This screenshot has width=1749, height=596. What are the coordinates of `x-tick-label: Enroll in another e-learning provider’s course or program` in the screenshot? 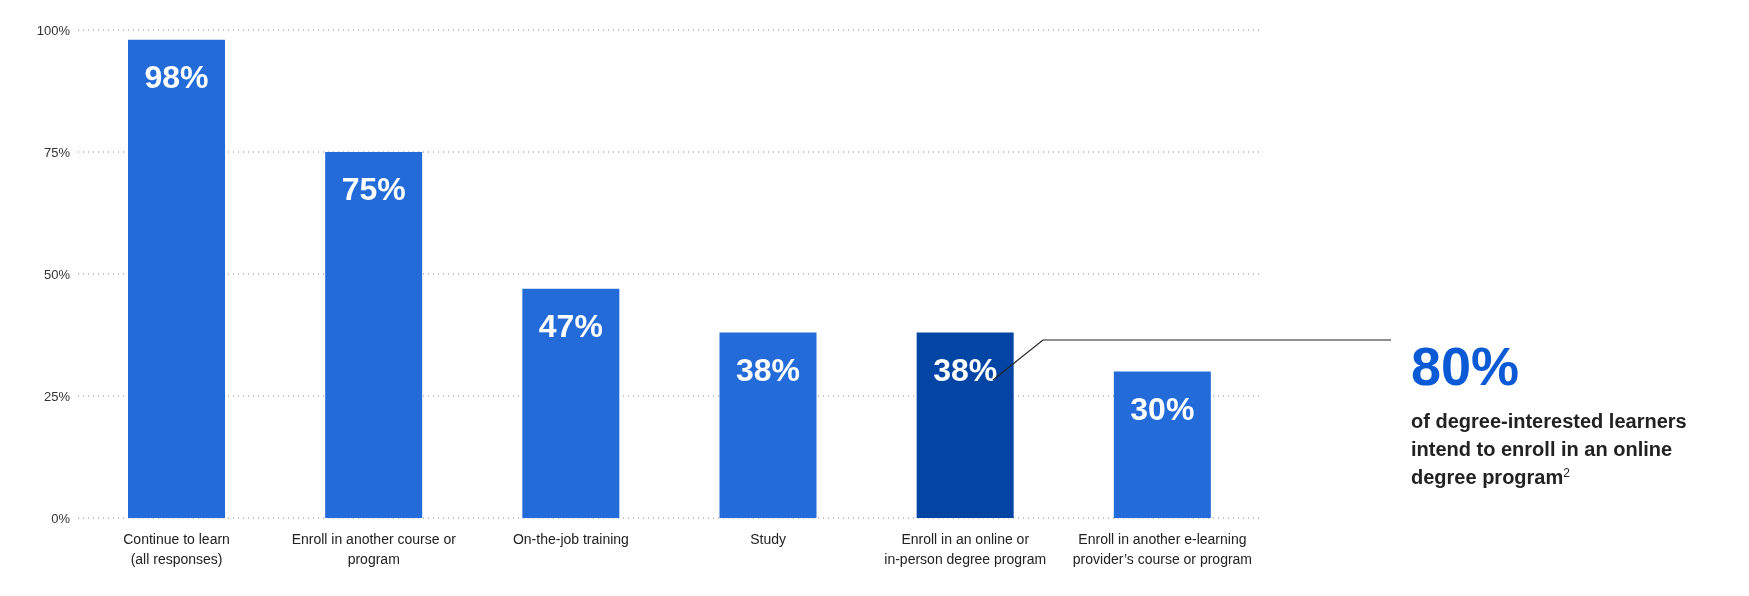 It's located at (1162, 549).